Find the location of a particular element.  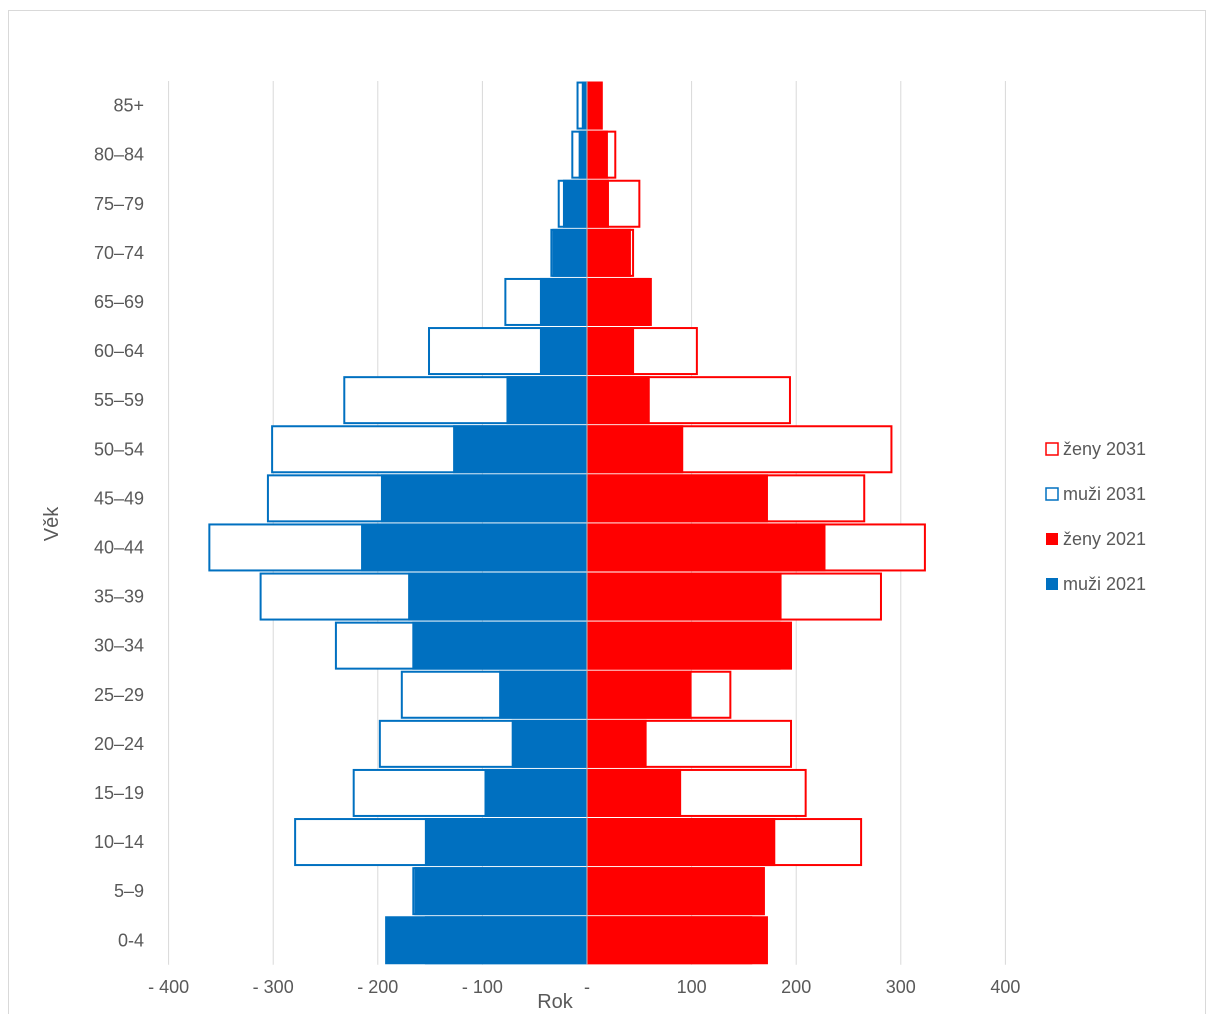

y-tick-label: 30–34 is located at coordinates (119, 646).